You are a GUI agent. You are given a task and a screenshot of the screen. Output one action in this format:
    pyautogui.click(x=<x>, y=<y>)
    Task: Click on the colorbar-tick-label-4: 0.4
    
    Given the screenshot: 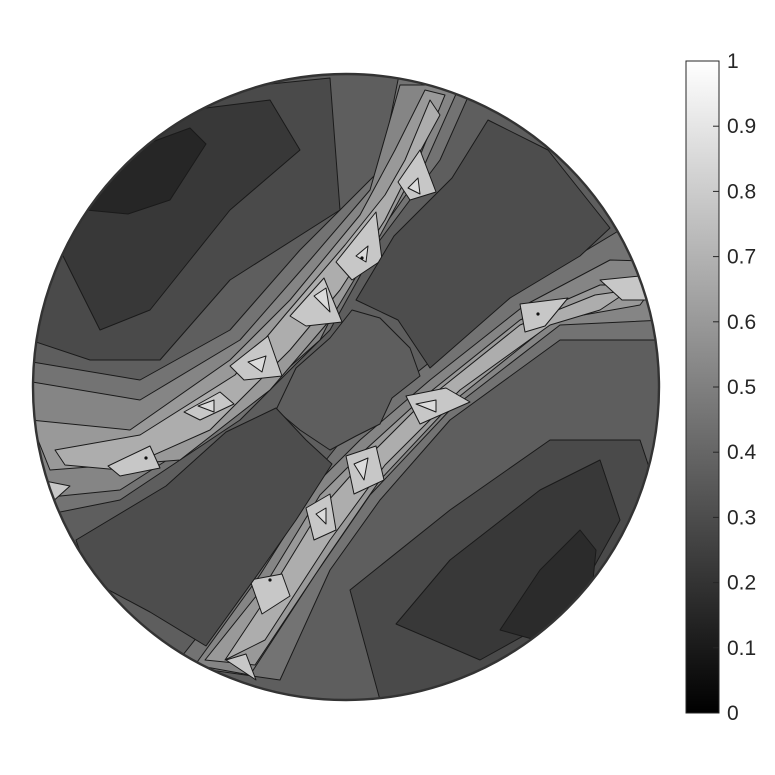 What is the action you would take?
    pyautogui.click(x=742, y=452)
    